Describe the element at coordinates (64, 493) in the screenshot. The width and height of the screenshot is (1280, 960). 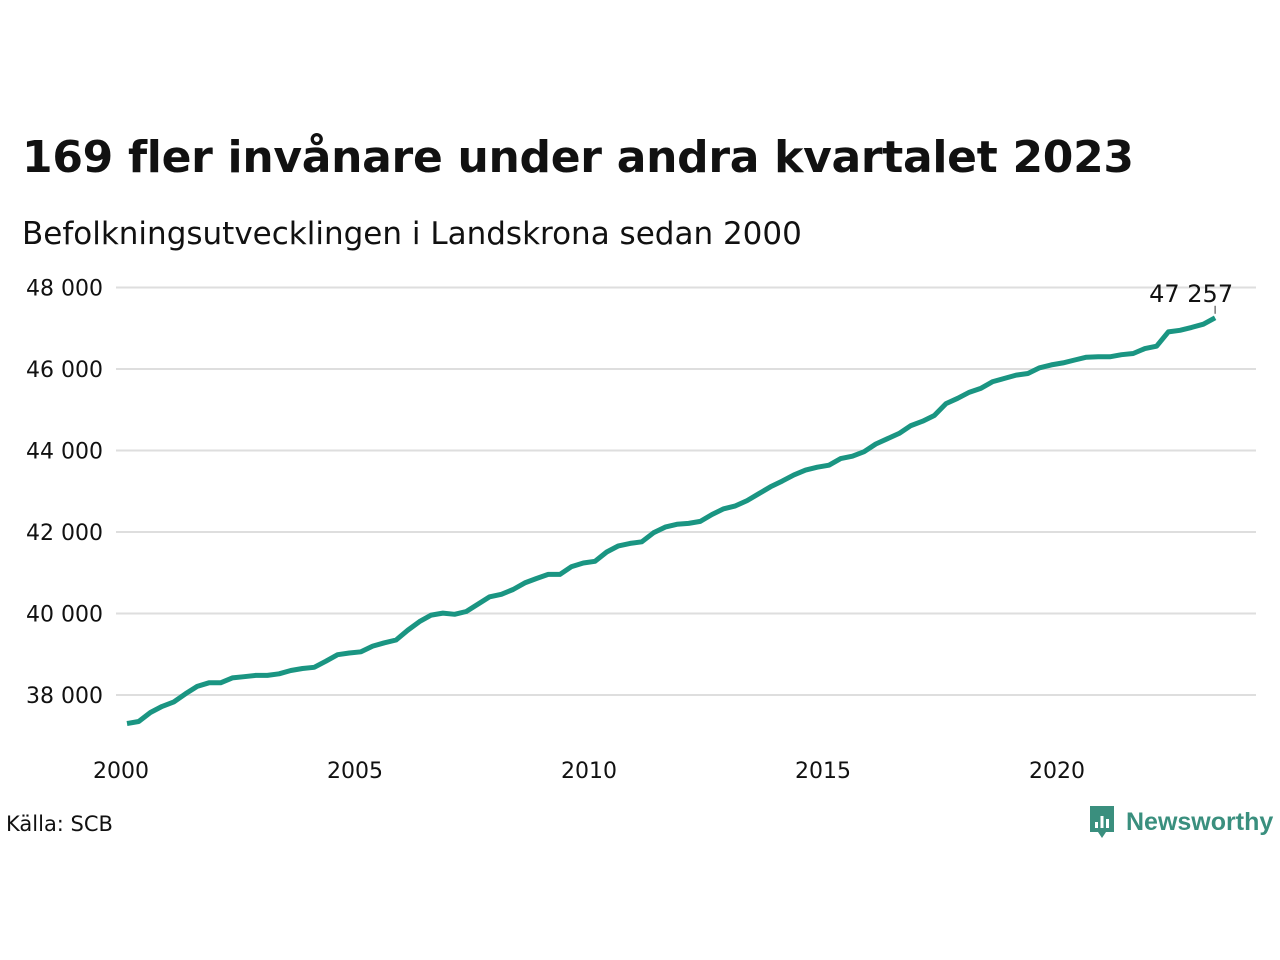
I see `y-axis-tick-labels: 38 000 40 000 42 000 44 000 46 000 48 000` at that location.